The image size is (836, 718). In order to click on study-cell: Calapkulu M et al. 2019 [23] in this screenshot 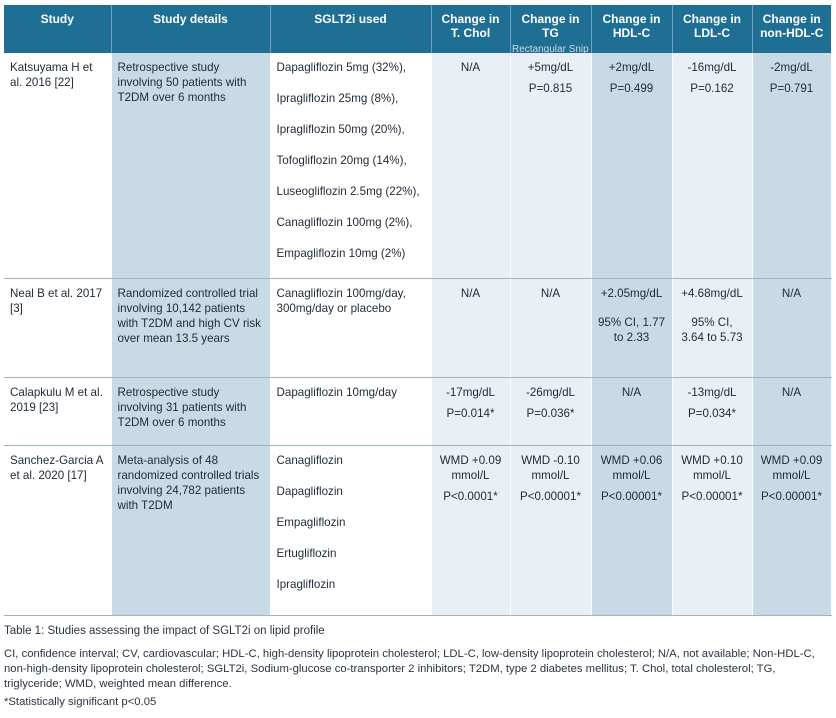, I will do `click(58, 411)`.